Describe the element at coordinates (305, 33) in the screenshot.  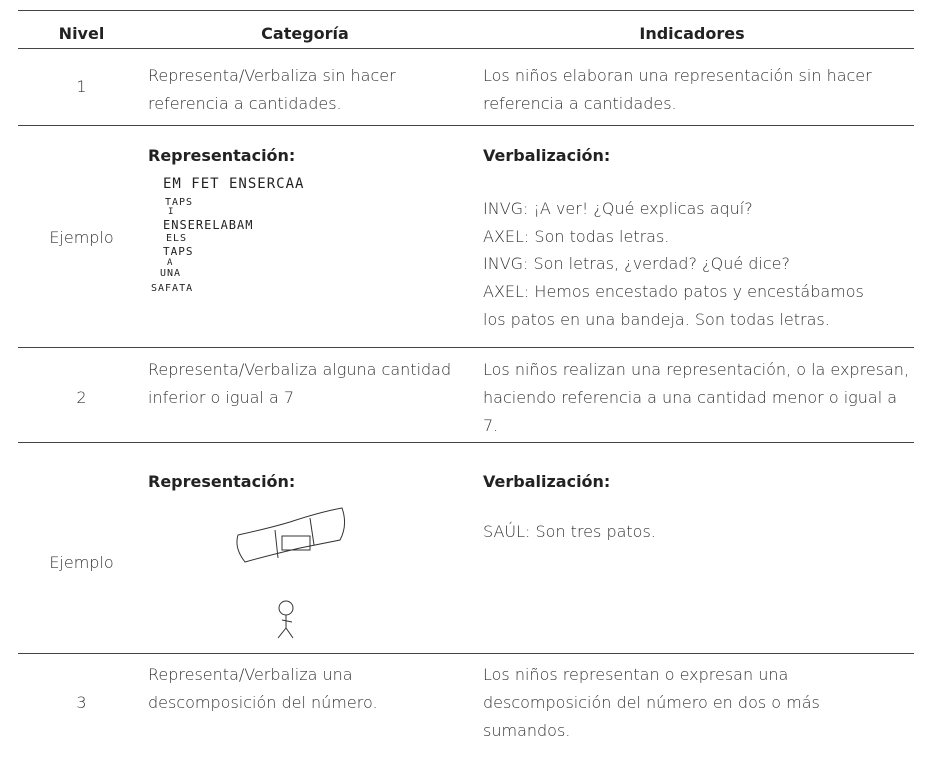
I see `header-cell: Categoría` at that location.